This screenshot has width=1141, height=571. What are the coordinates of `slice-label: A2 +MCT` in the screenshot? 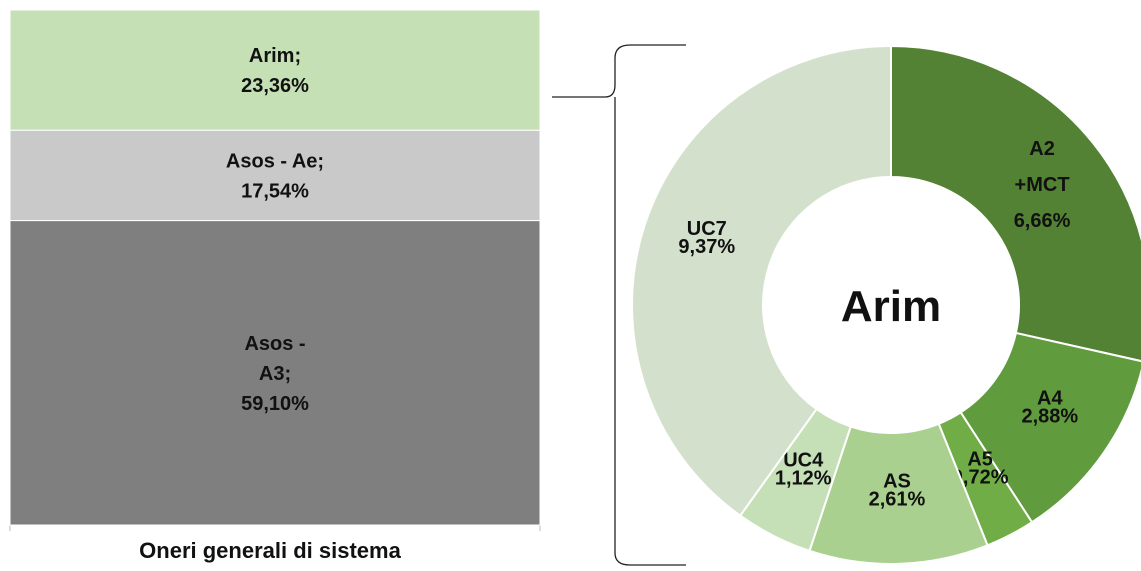 It's located at (1042, 167).